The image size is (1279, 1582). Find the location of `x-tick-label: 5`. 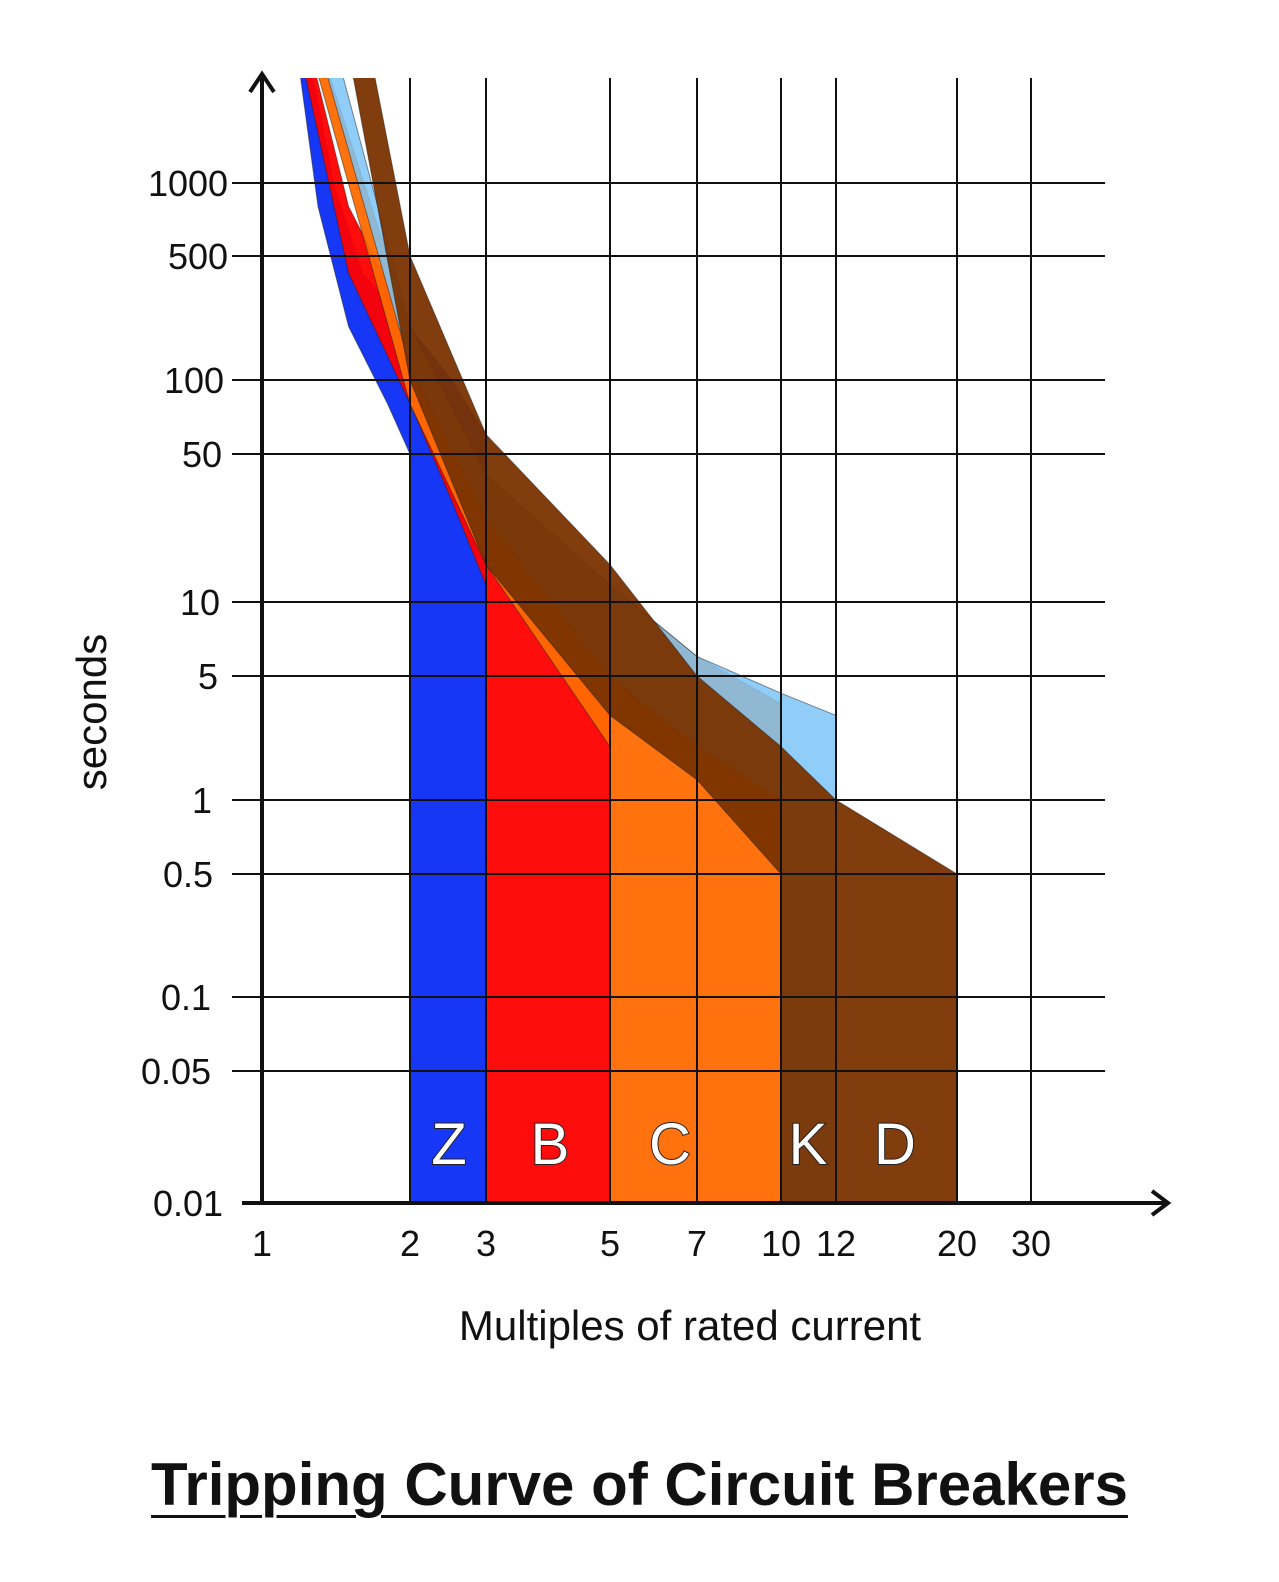

x-tick-label: 5 is located at coordinates (610, 1243).